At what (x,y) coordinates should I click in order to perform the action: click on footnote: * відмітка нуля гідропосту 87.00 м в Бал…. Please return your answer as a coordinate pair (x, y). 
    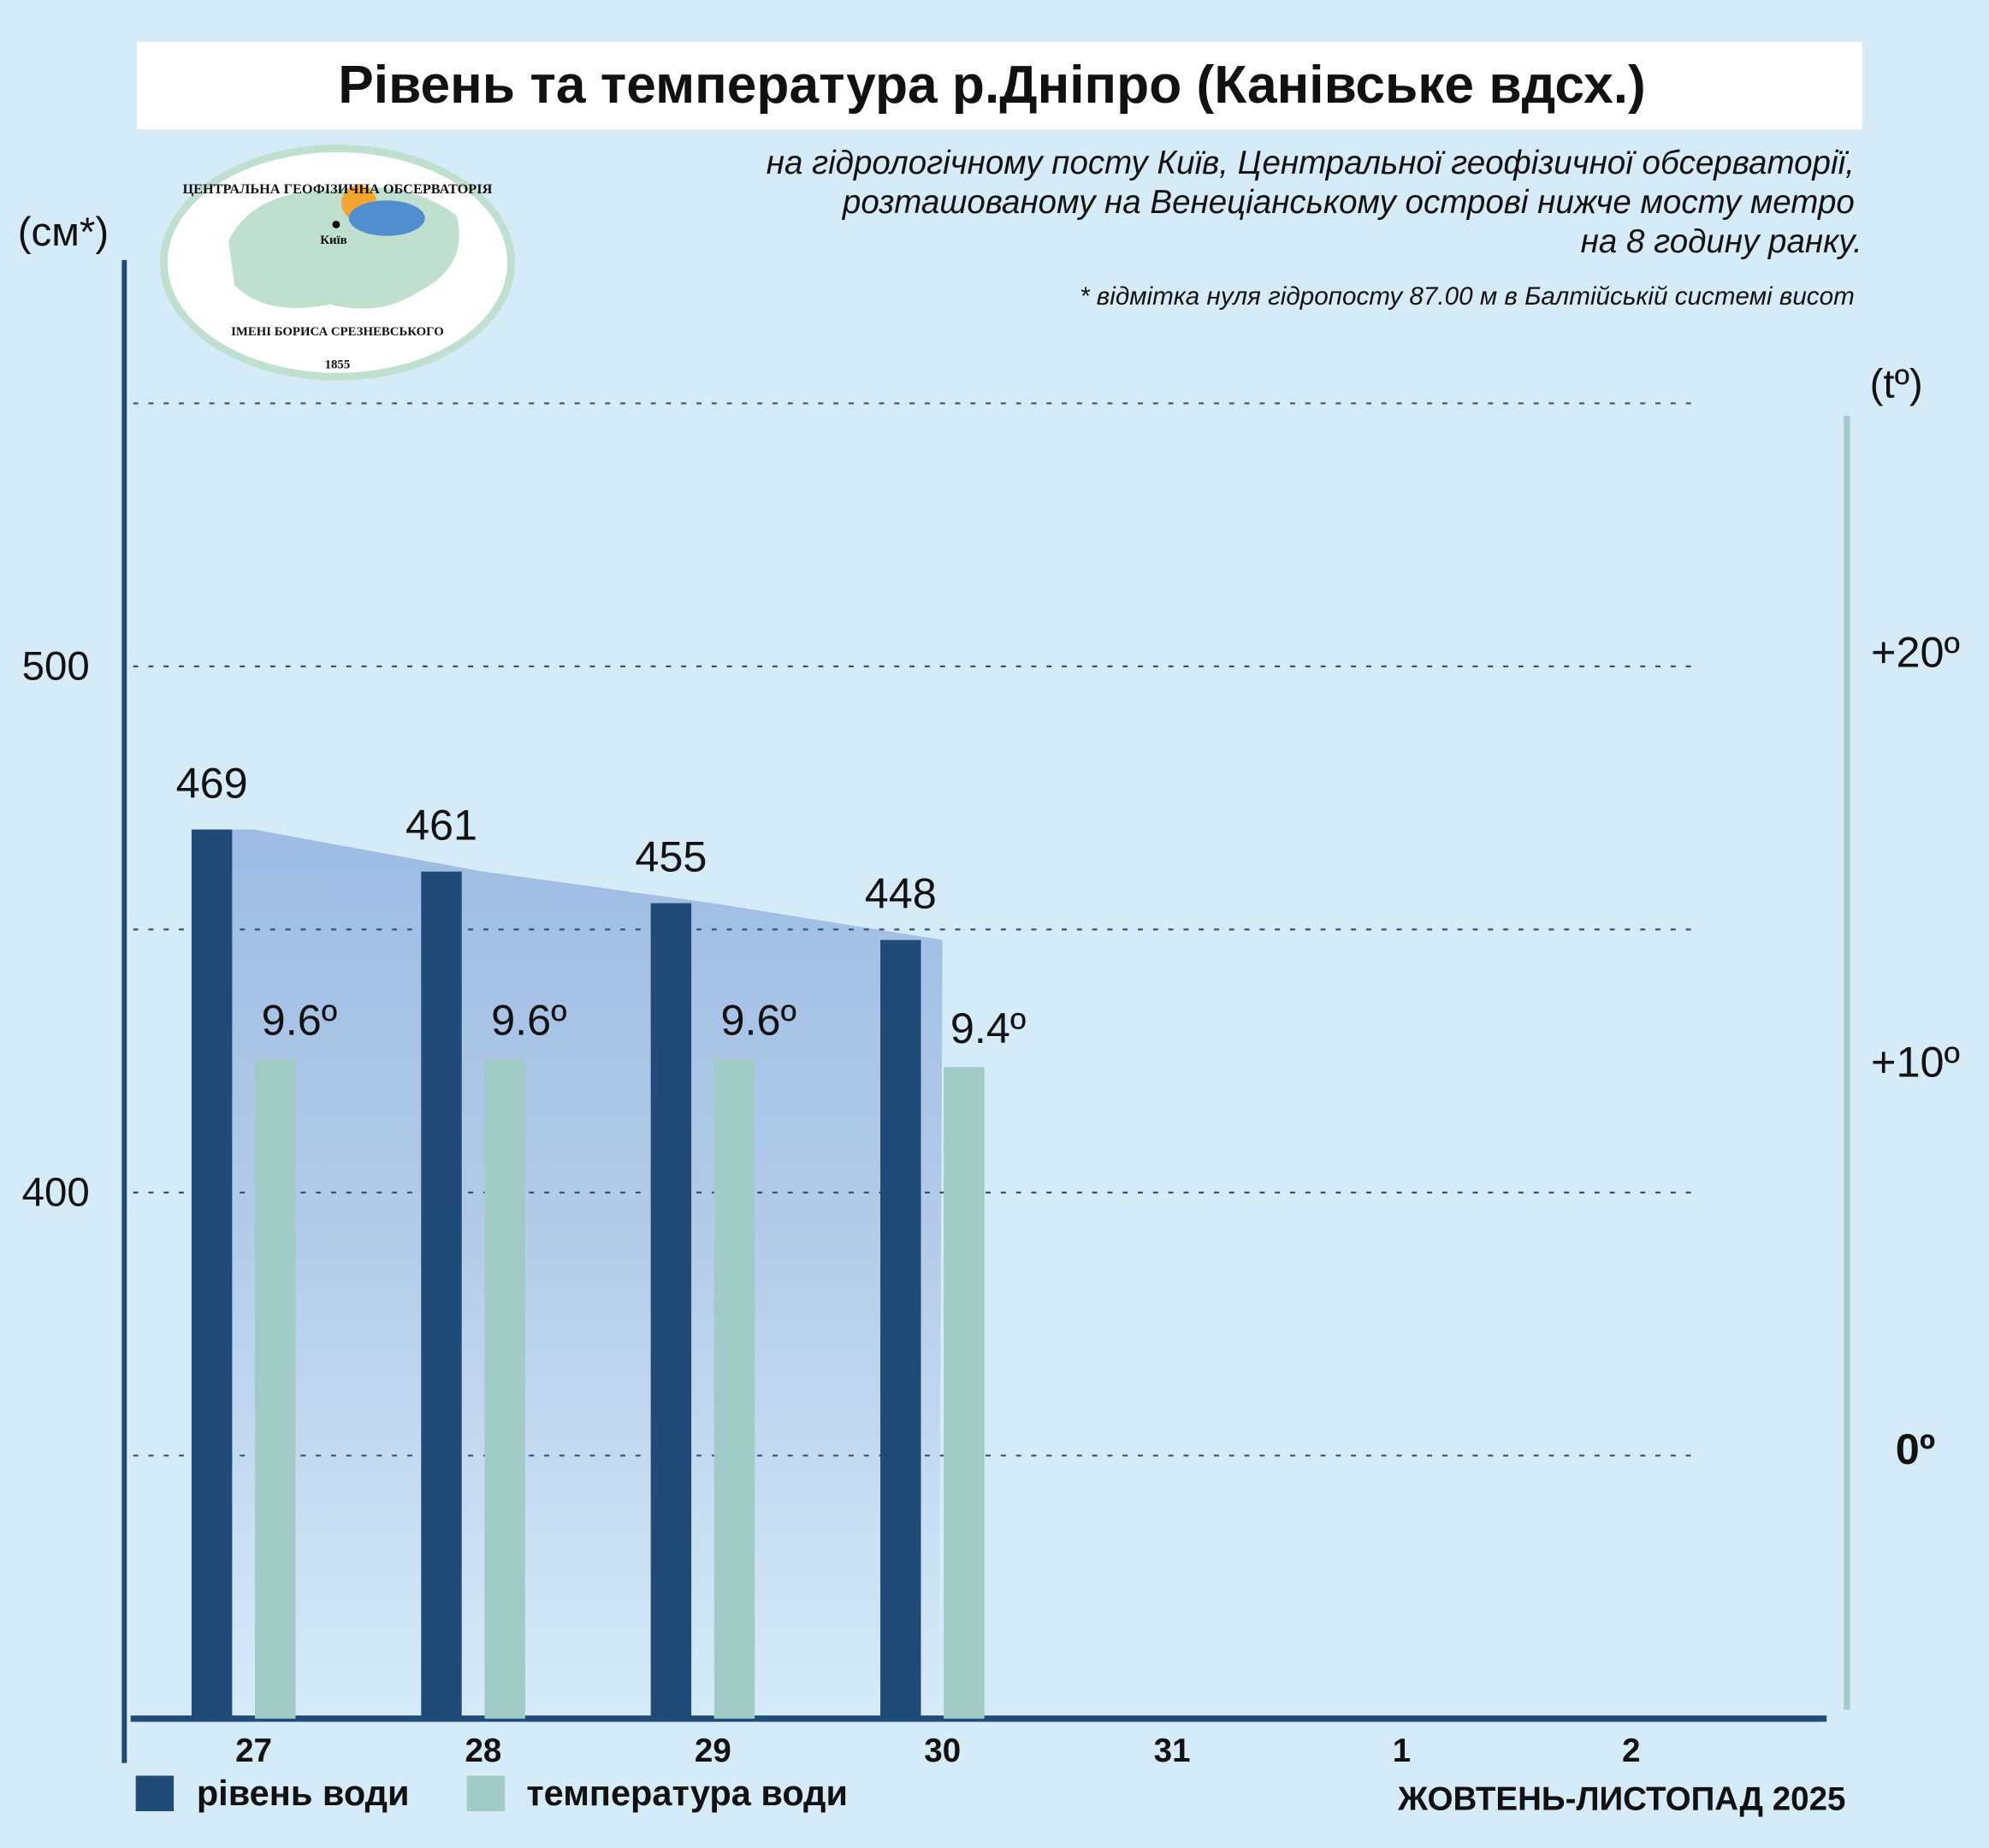
    Looking at the image, I should click on (1467, 296).